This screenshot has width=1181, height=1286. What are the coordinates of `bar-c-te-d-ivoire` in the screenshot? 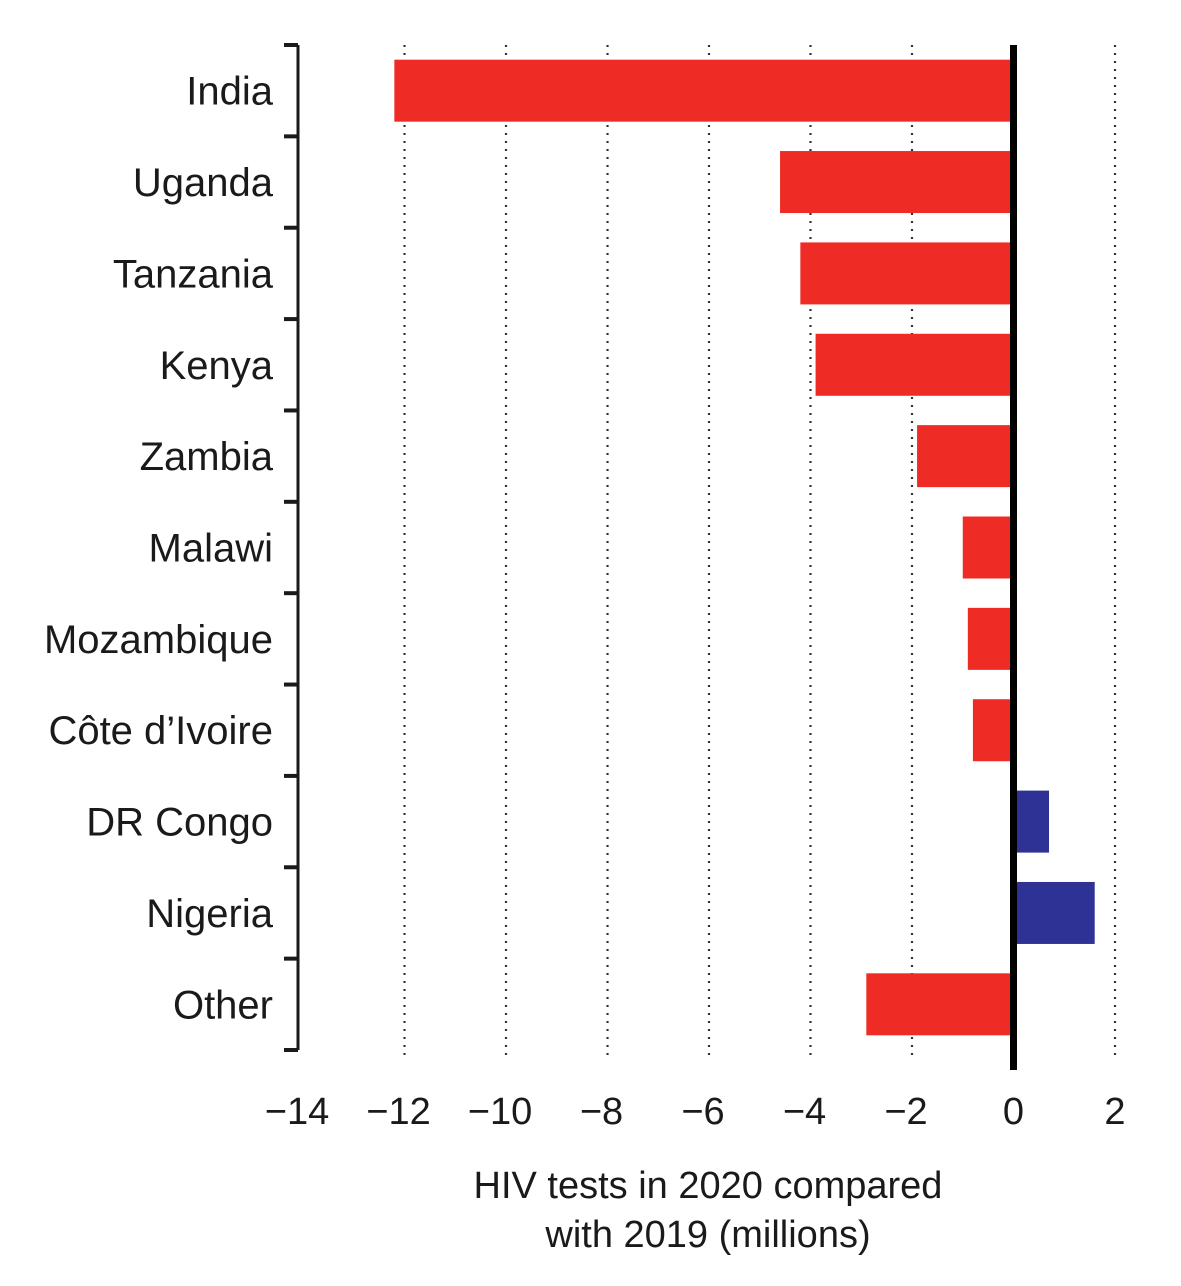 It's located at (993, 730).